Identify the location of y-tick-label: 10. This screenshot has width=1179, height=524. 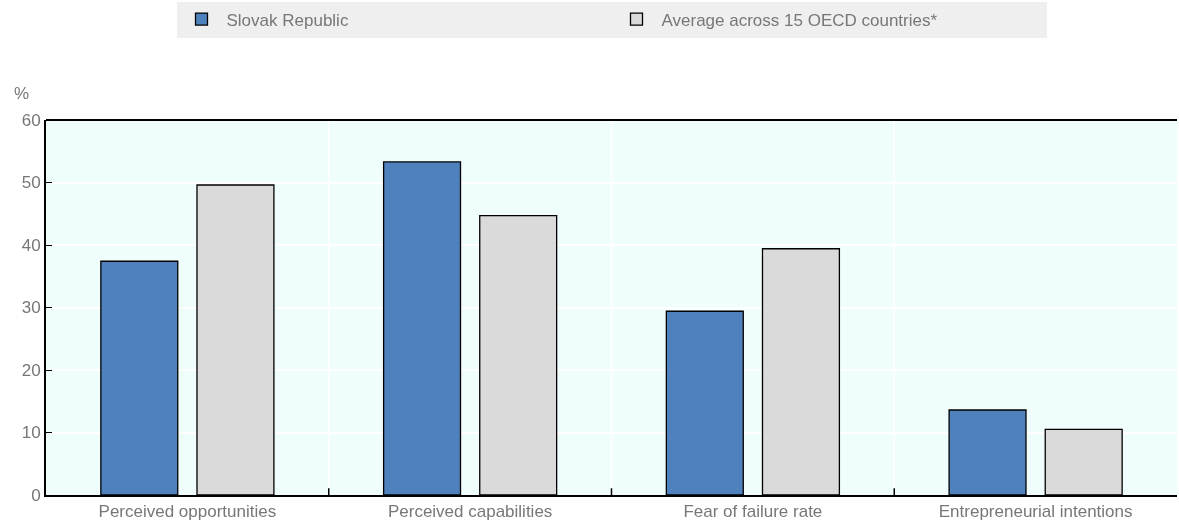
(31, 433).